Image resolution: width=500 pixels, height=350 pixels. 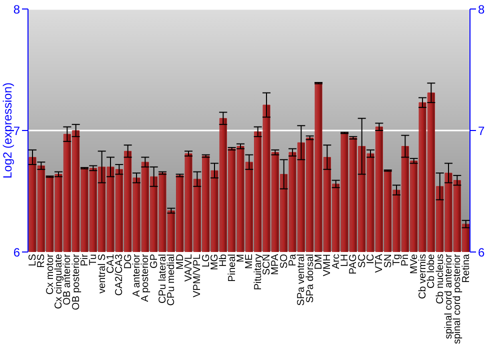 What do you see at coordinates (481, 131) in the screenshot?
I see `y2-tick-label: 7` at bounding box center [481, 131].